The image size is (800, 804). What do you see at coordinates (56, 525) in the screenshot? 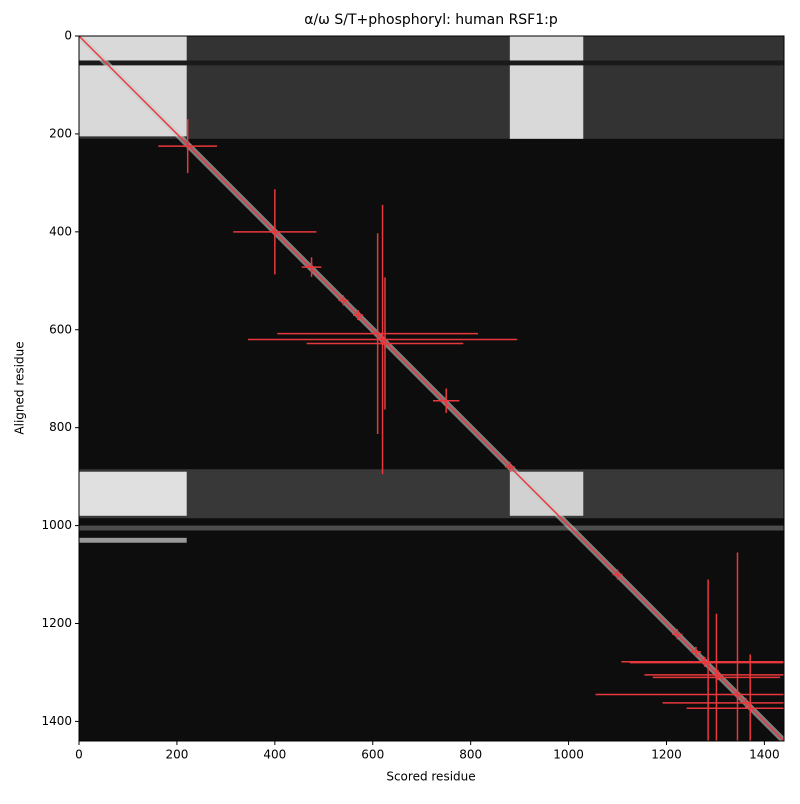
I see `y-tick-label: 1000` at bounding box center [56, 525].